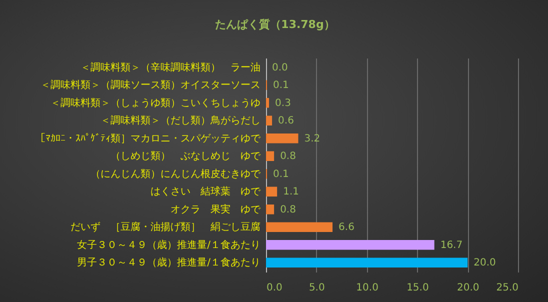 The width and height of the screenshot is (548, 302). I want to click on x-tick-label: 15.0, so click(417, 288).